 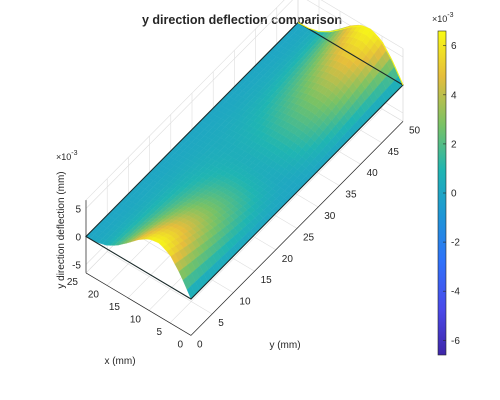 I want to click on z-tick-label: 5, so click(x=78, y=210).